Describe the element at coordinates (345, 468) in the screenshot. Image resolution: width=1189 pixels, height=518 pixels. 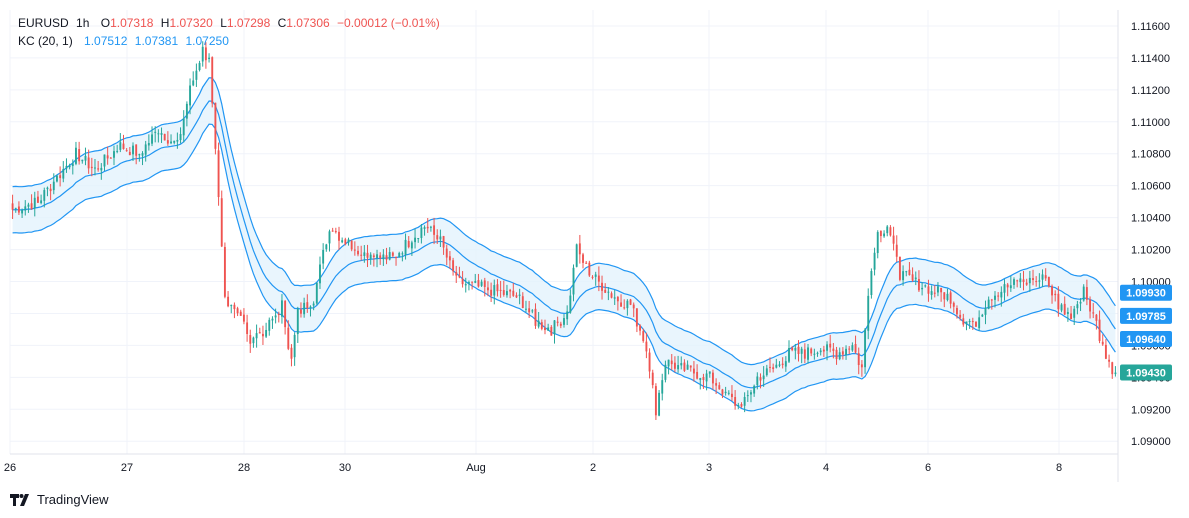
I see `x-tick-label: 30` at that location.